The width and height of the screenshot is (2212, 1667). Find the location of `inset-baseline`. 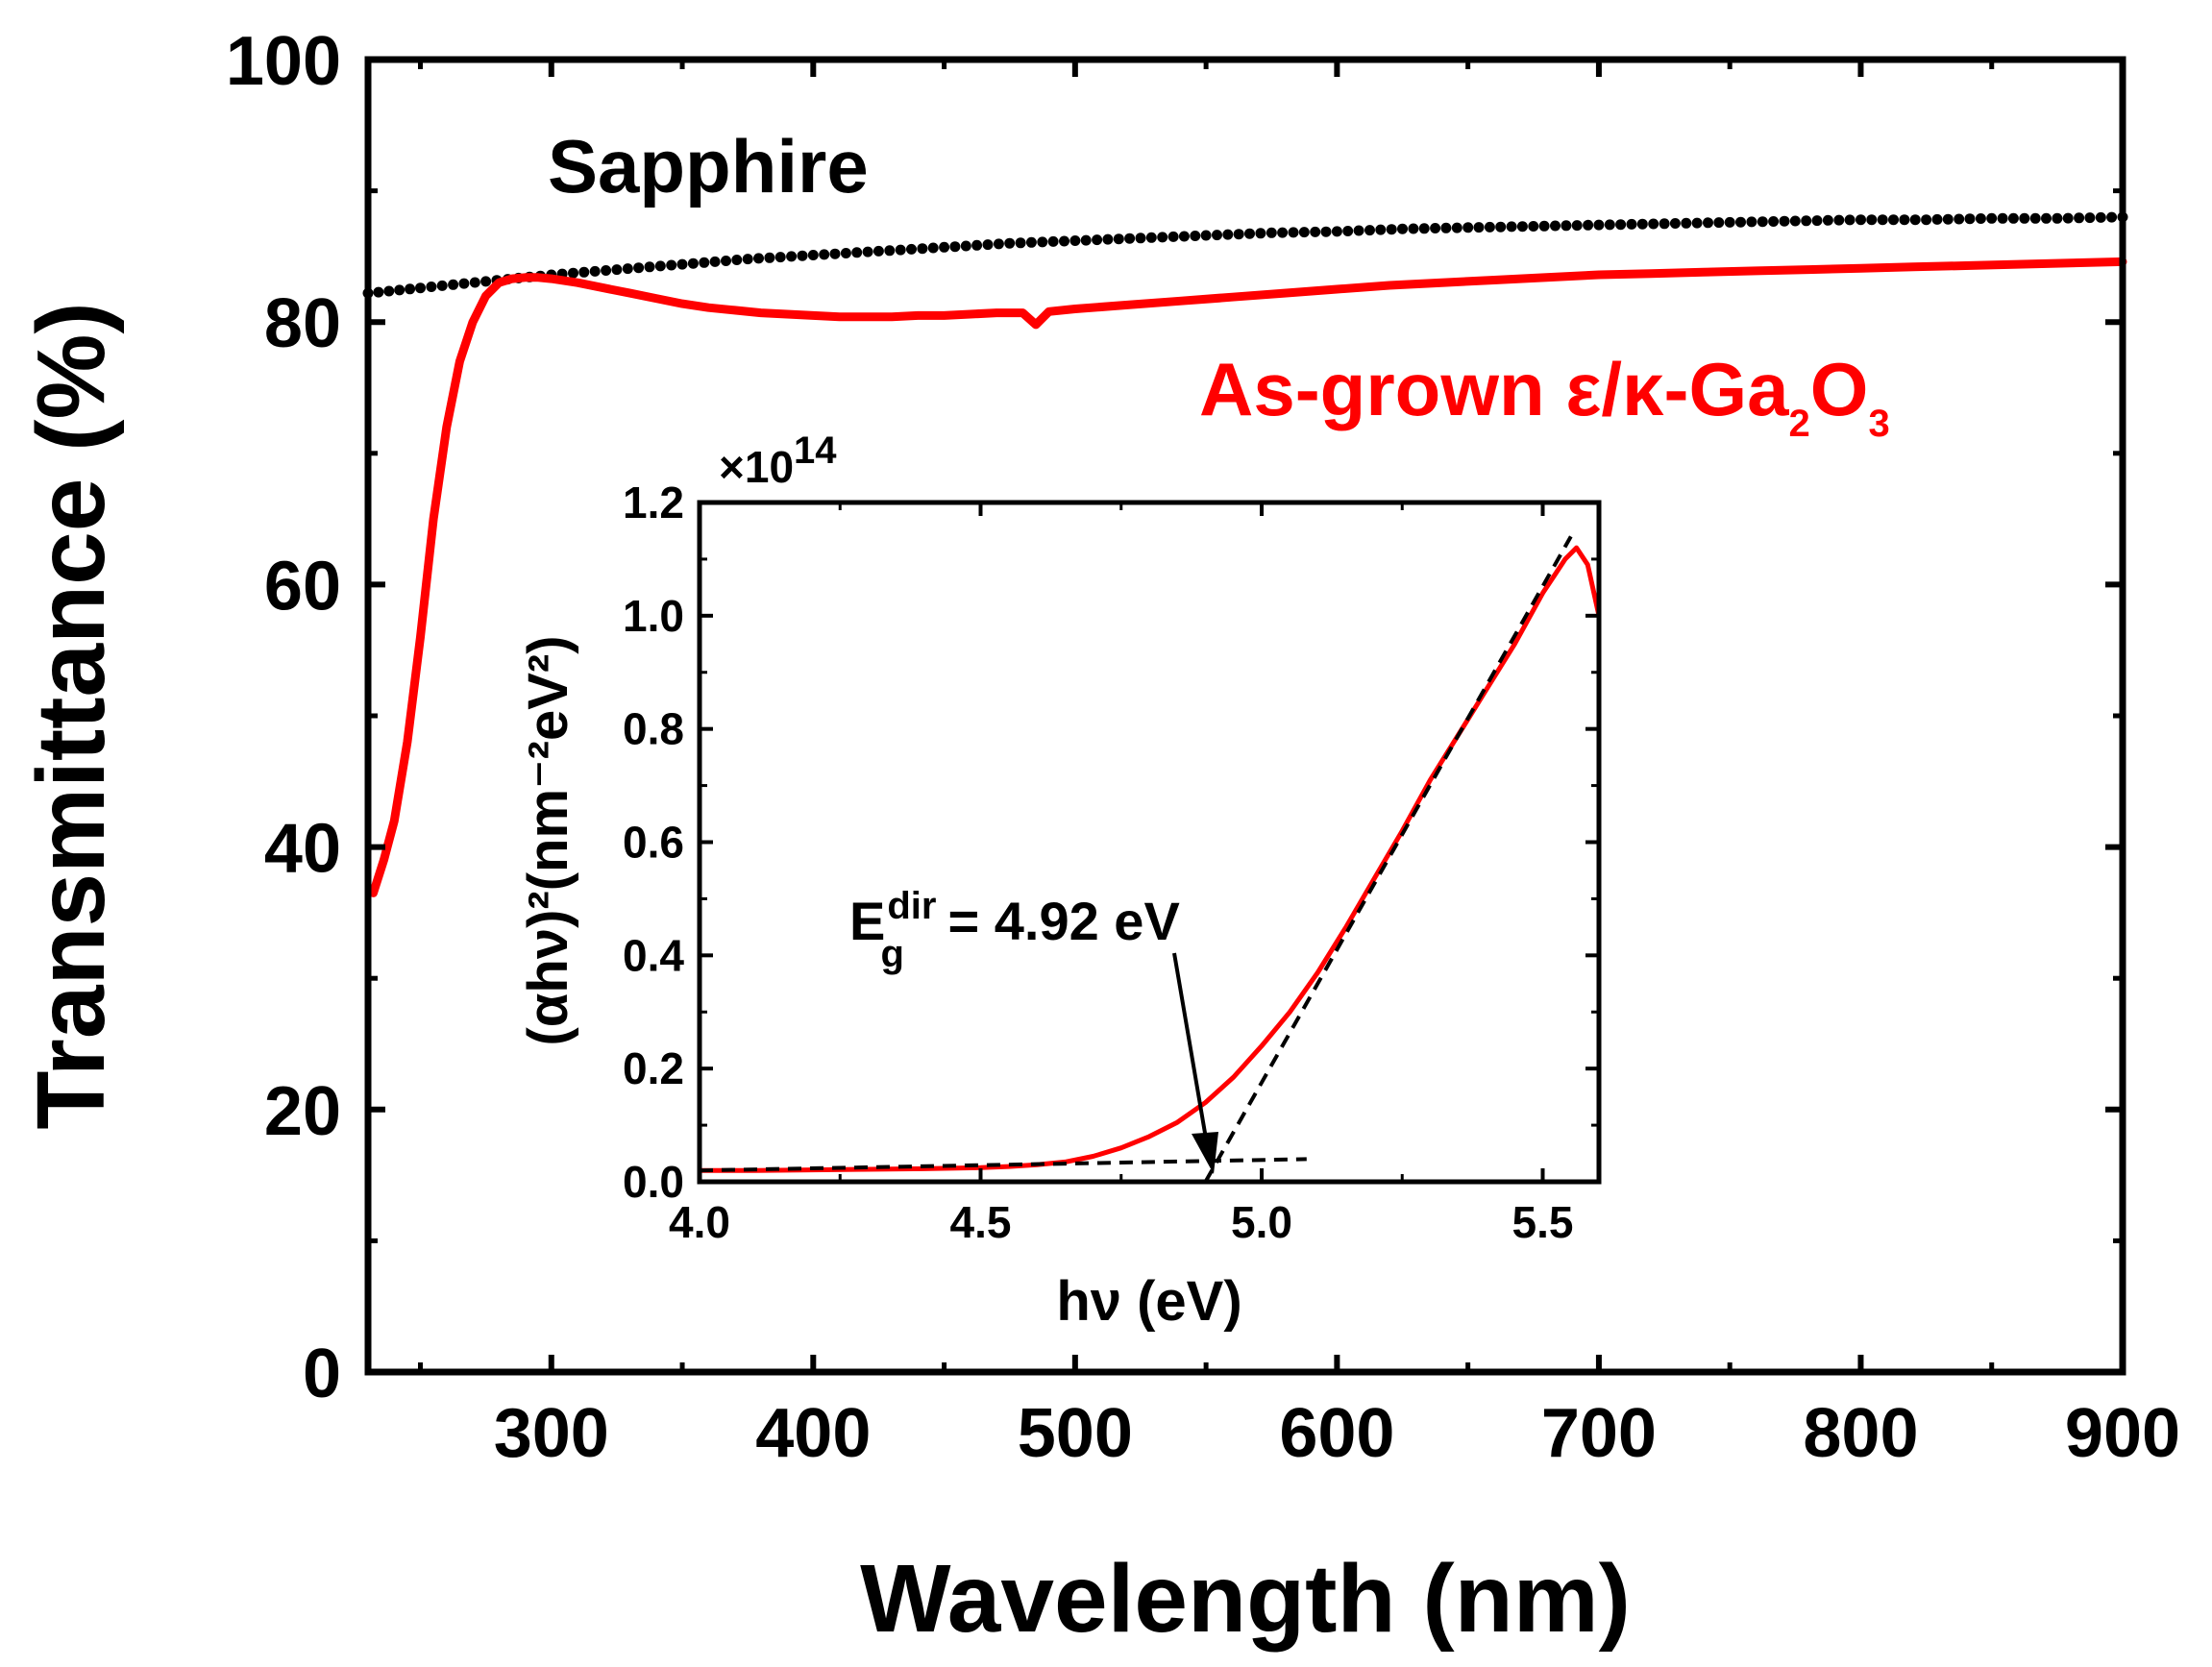

inset-baseline is located at coordinates (1003, 1165).